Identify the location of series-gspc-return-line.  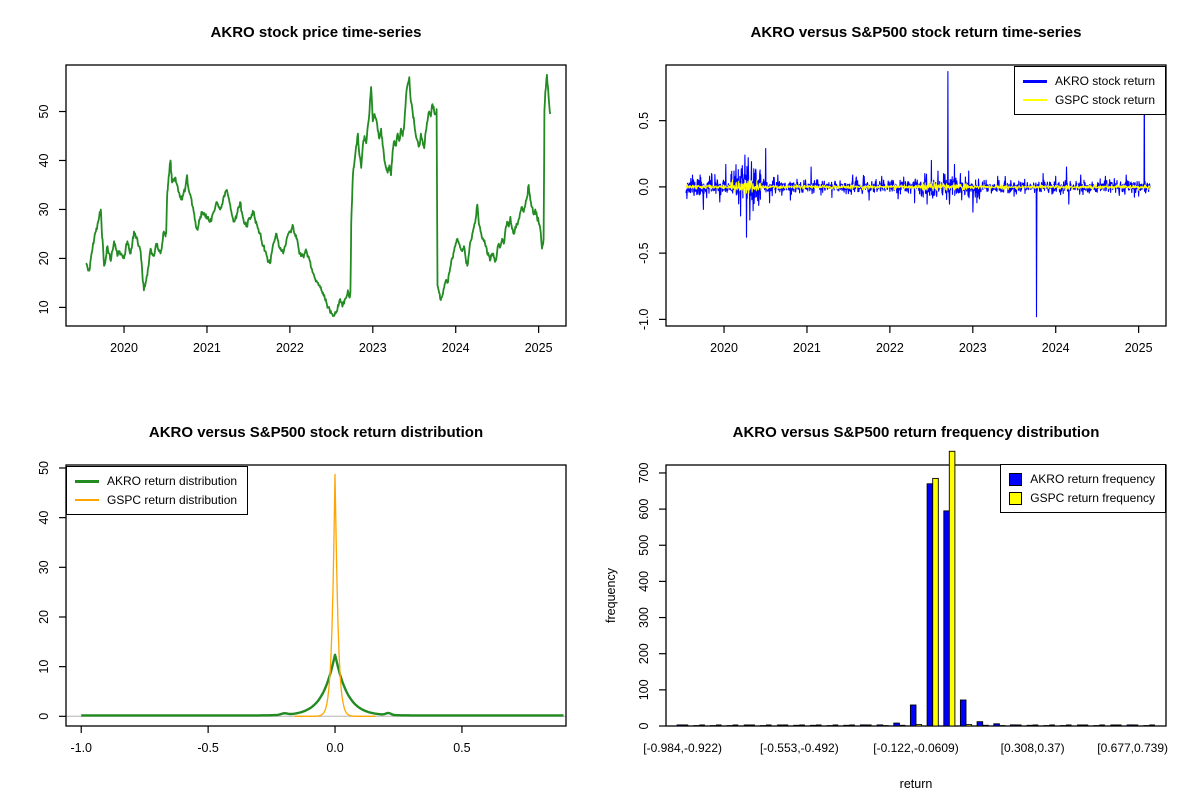
(918, 187).